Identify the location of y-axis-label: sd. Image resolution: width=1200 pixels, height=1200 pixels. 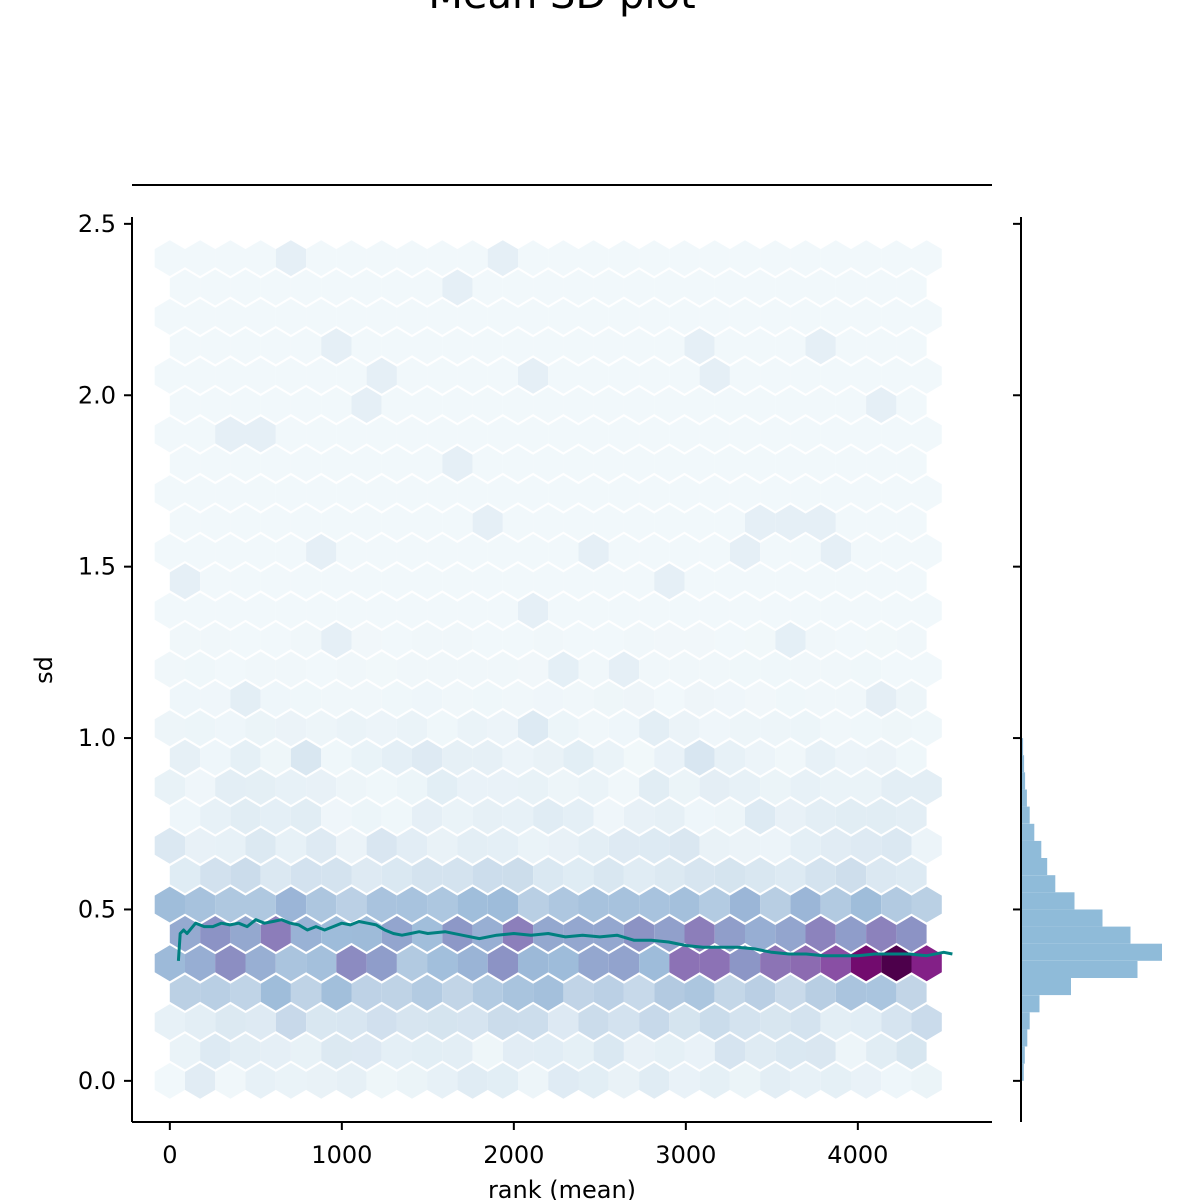
(44, 670).